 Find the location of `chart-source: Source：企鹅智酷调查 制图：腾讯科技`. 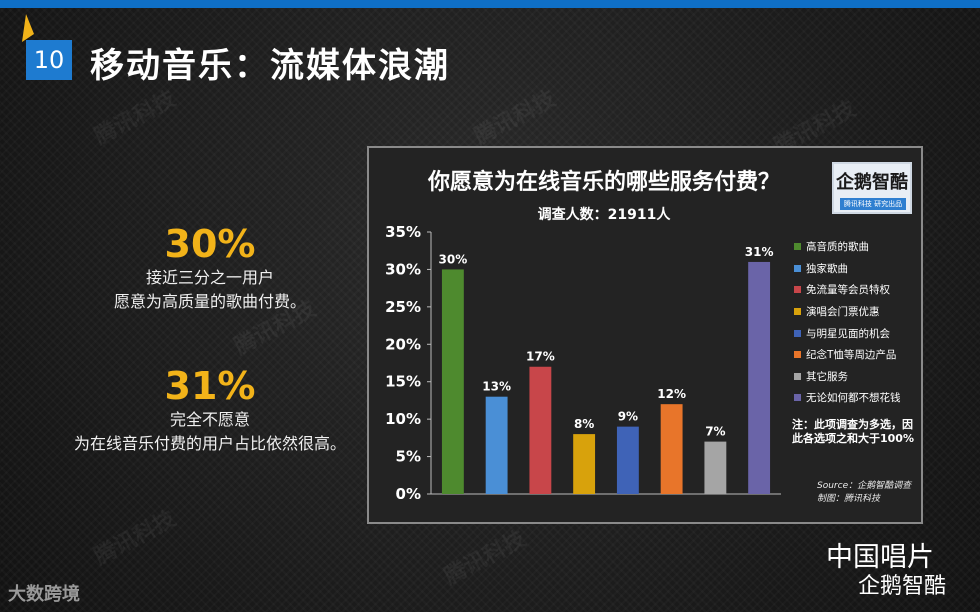

chart-source: Source：企鹅智酷调查 制图：腾讯科技 is located at coordinates (872, 493).